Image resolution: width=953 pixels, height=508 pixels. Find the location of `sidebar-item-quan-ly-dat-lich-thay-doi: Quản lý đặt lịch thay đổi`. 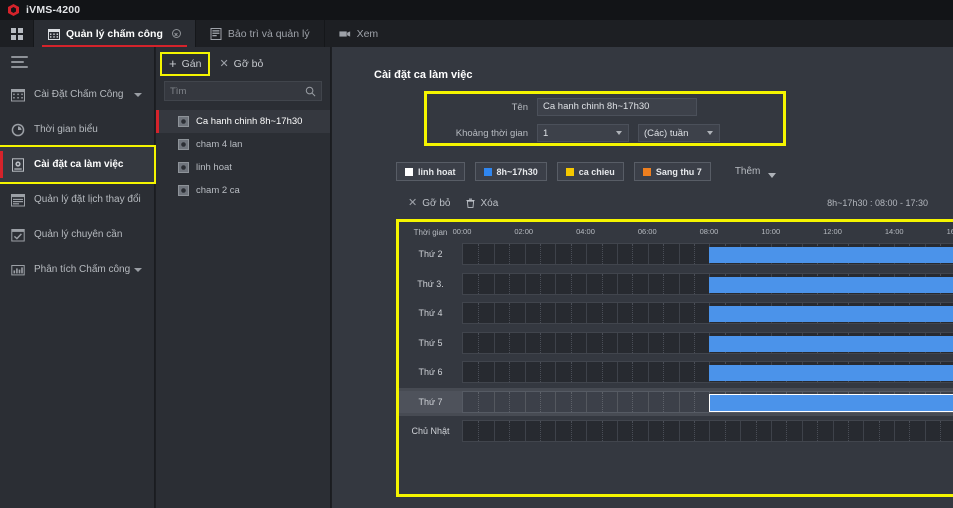

sidebar-item-quan-ly-dat-lich-thay-doi: Quản lý đặt lịch thay đổi is located at coordinates (77, 199).